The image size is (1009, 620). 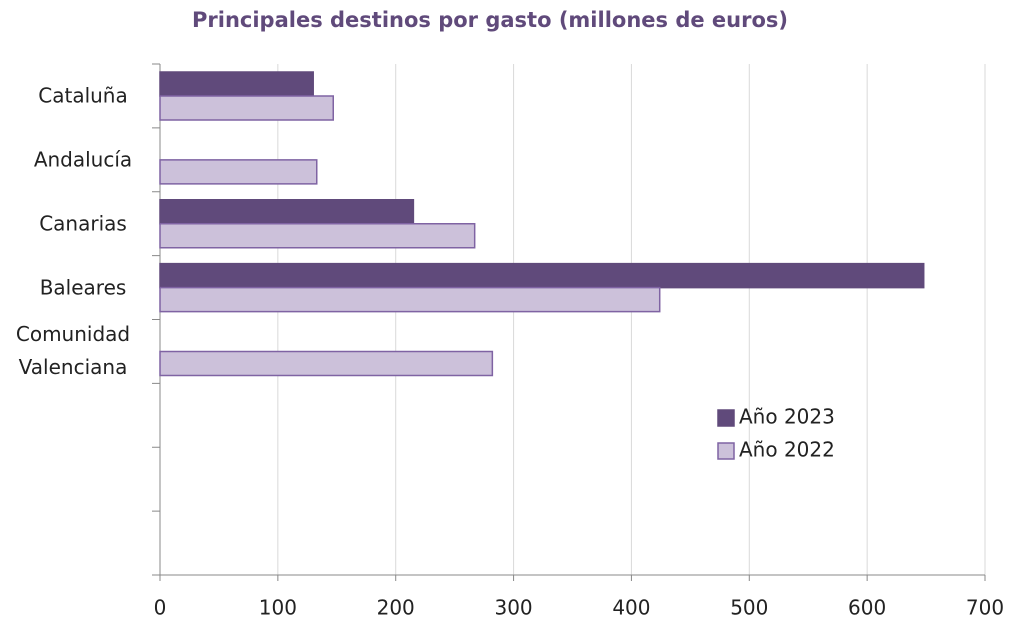 I want to click on x-tick-label: 200, so click(x=396, y=608).